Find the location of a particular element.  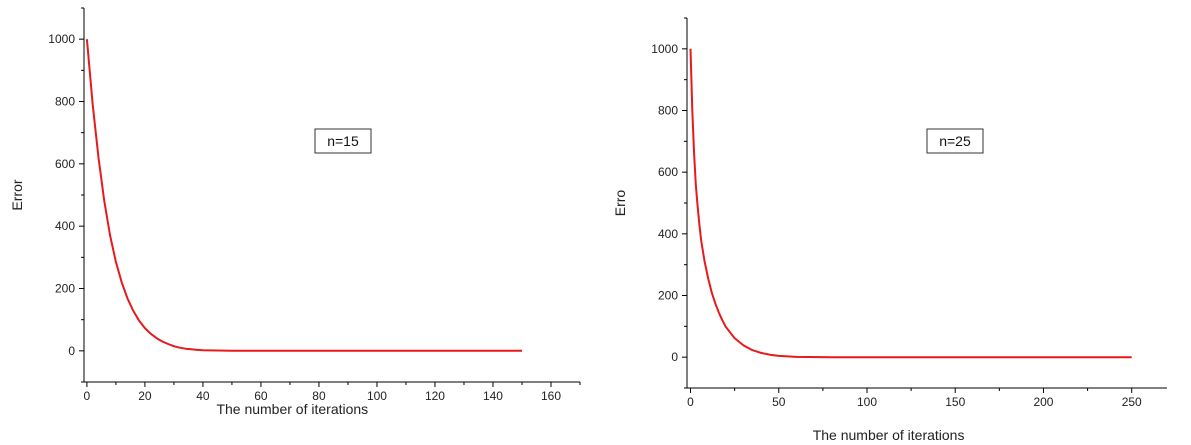

x-tick-label-1: 200 is located at coordinates (1043, 402).